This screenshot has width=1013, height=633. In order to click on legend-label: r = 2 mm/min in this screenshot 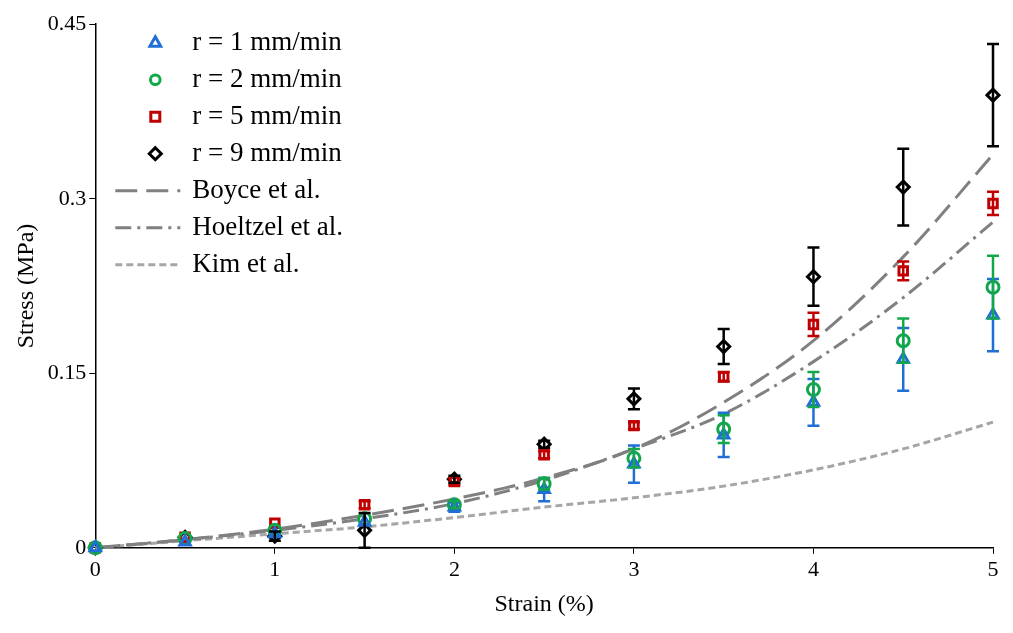, I will do `click(267, 77)`.